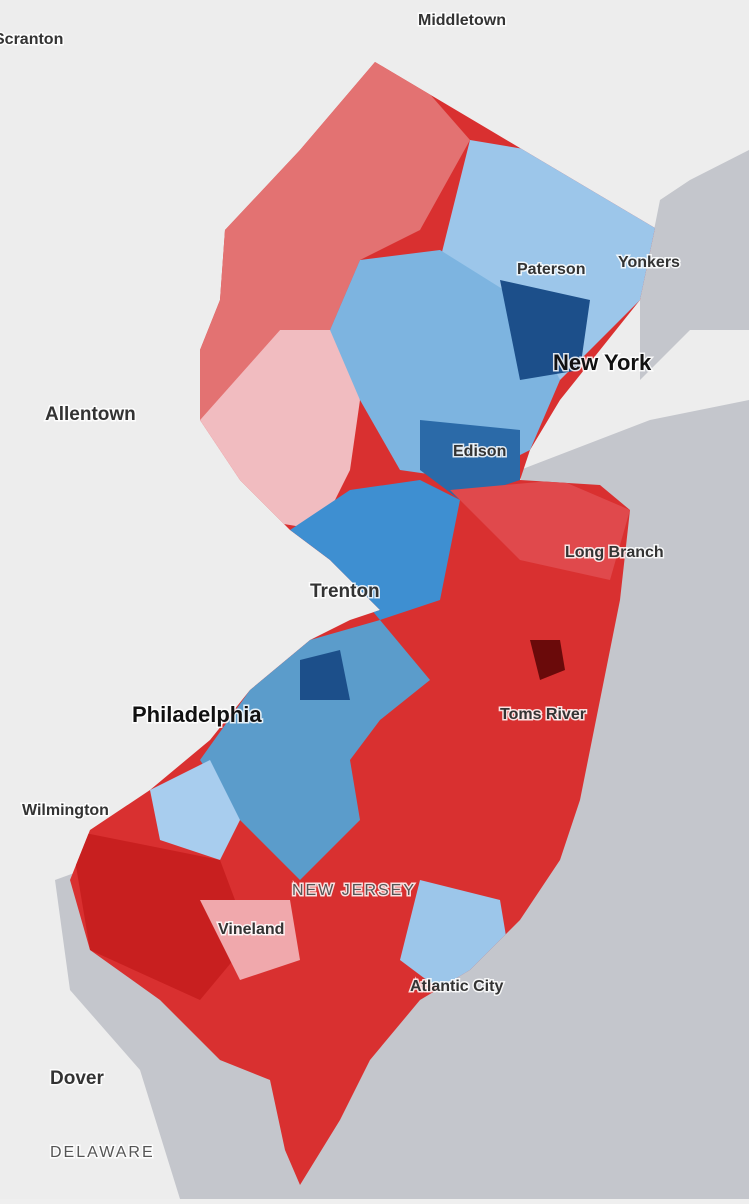 This screenshot has width=749, height=1204. Describe the element at coordinates (479, 451) in the screenshot. I see `place-label: Edison` at that location.